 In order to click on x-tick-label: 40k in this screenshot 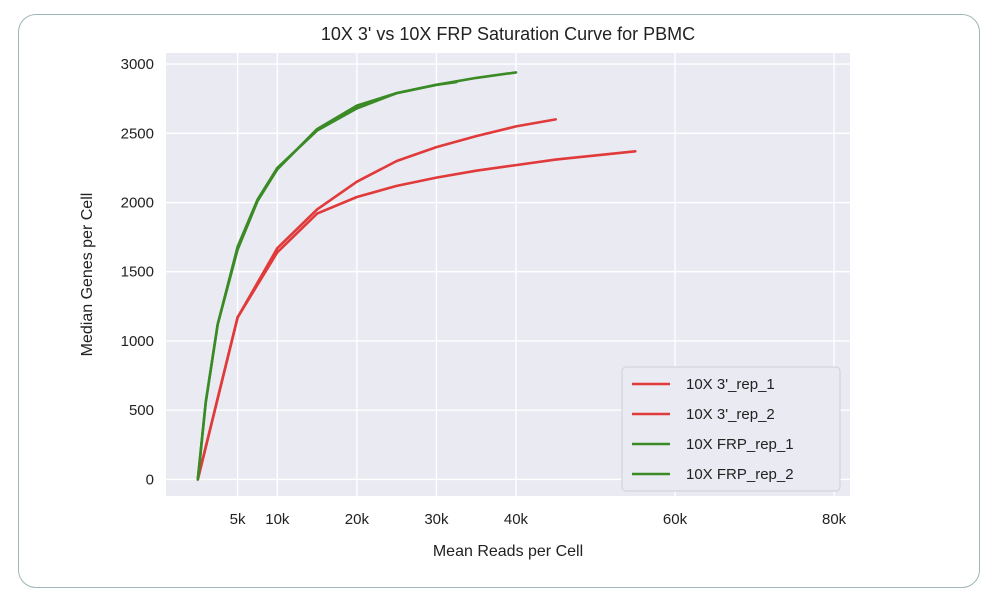, I will do `click(516, 519)`.